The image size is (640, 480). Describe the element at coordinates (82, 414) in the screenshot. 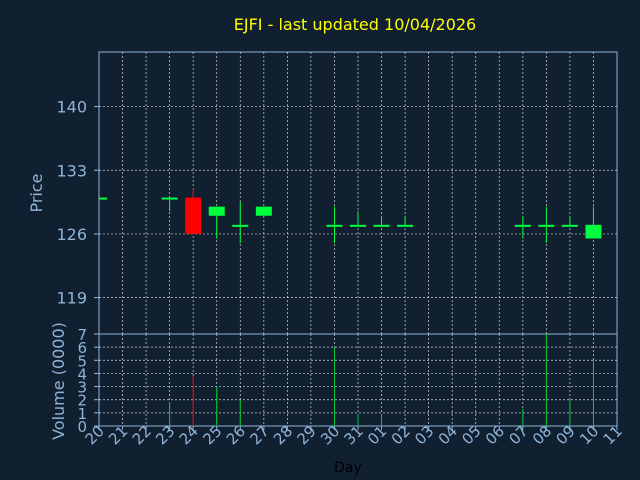

I see `volume-y-tick-label: 1` at that location.